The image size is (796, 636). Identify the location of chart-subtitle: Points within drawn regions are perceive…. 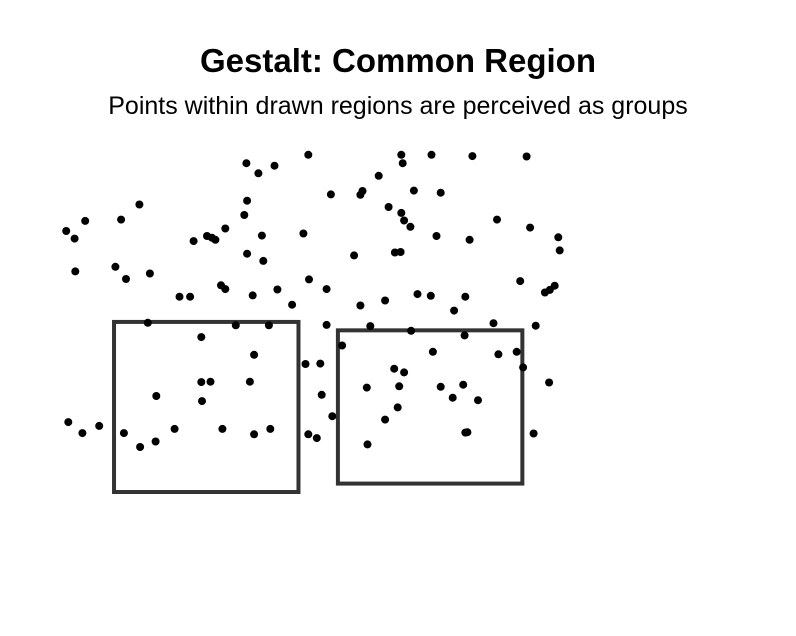
(398, 106).